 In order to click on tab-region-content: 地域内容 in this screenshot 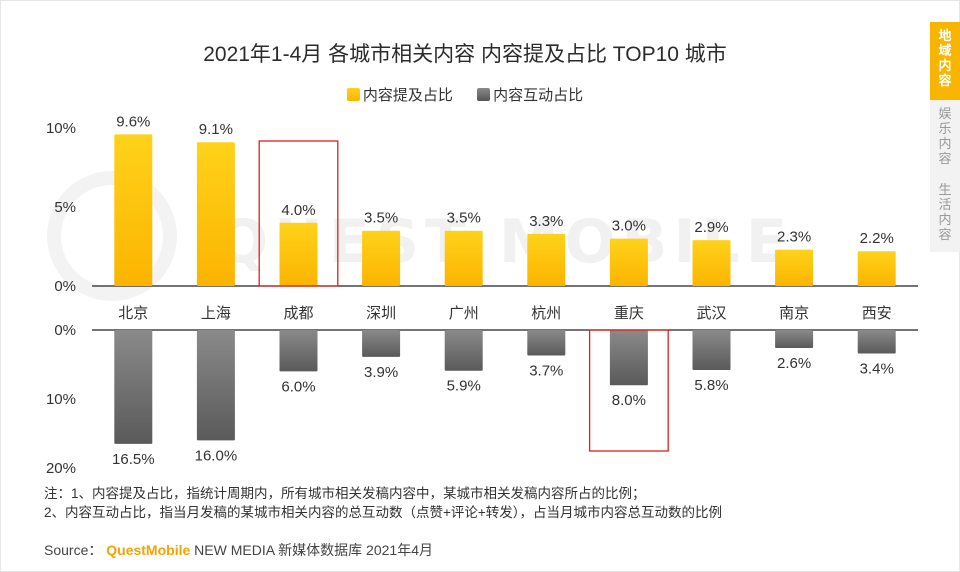, I will do `click(945, 61)`.